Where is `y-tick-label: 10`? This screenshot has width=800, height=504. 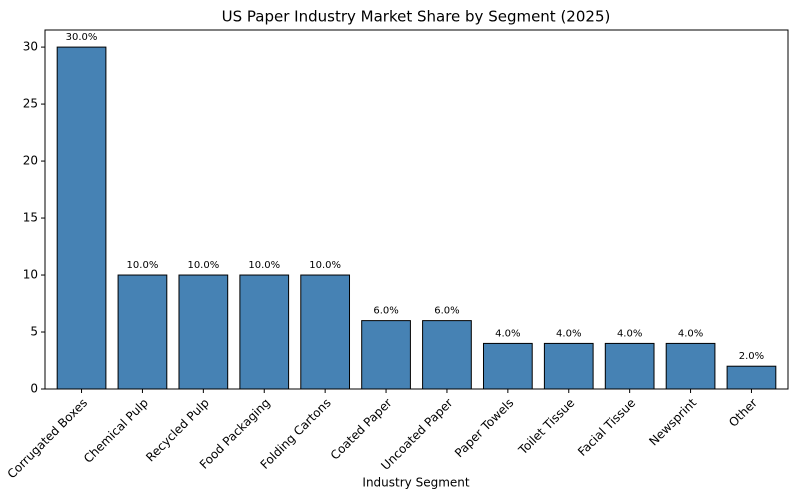
y-tick-label: 10 is located at coordinates (30, 275).